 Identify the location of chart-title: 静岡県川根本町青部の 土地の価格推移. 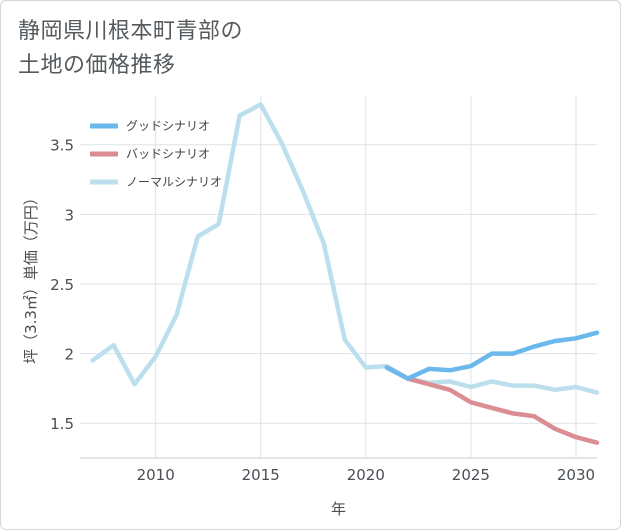
(218, 49).